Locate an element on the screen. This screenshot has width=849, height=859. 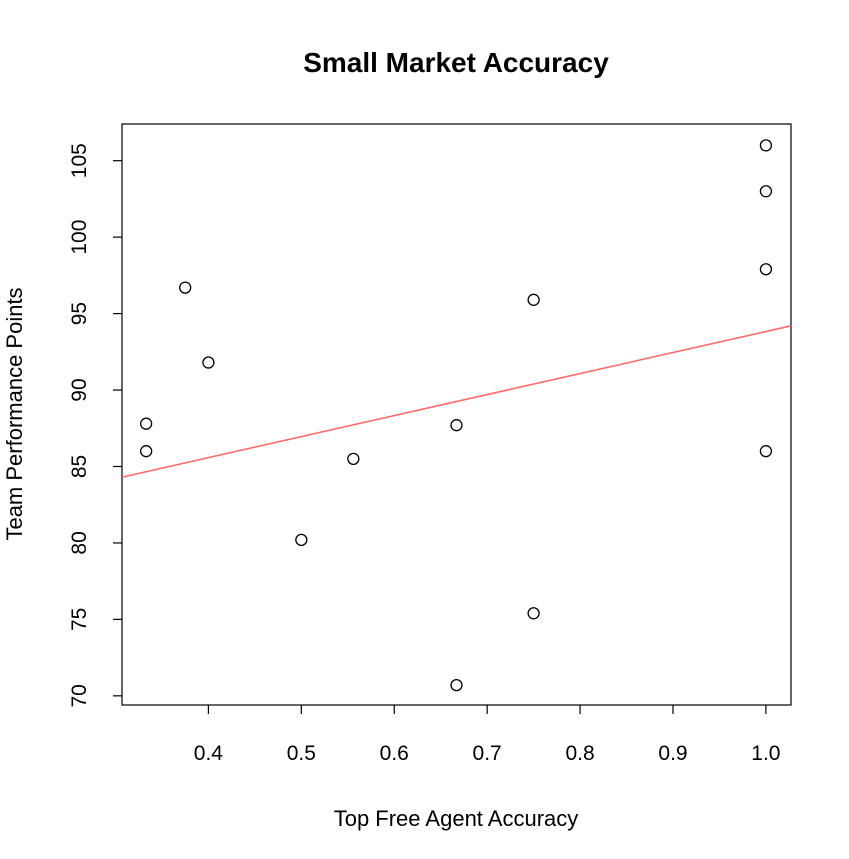
y-tick-label: 90 is located at coordinates (79, 389).